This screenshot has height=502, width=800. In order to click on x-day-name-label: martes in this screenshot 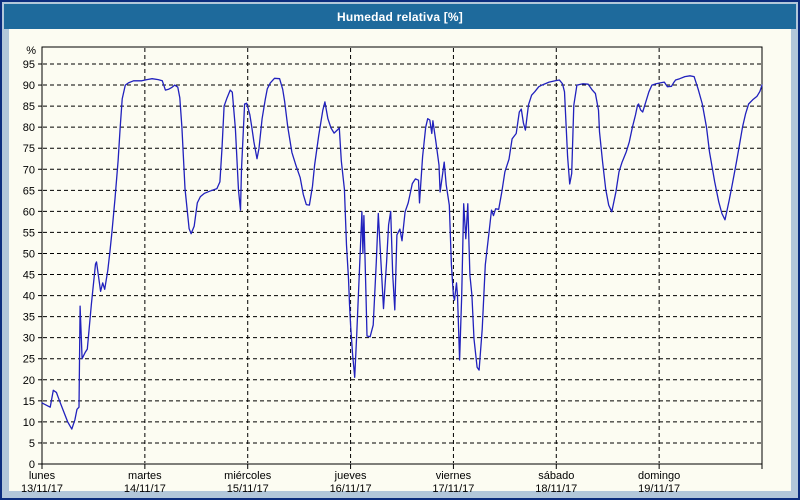, I will do `click(145, 476)`.